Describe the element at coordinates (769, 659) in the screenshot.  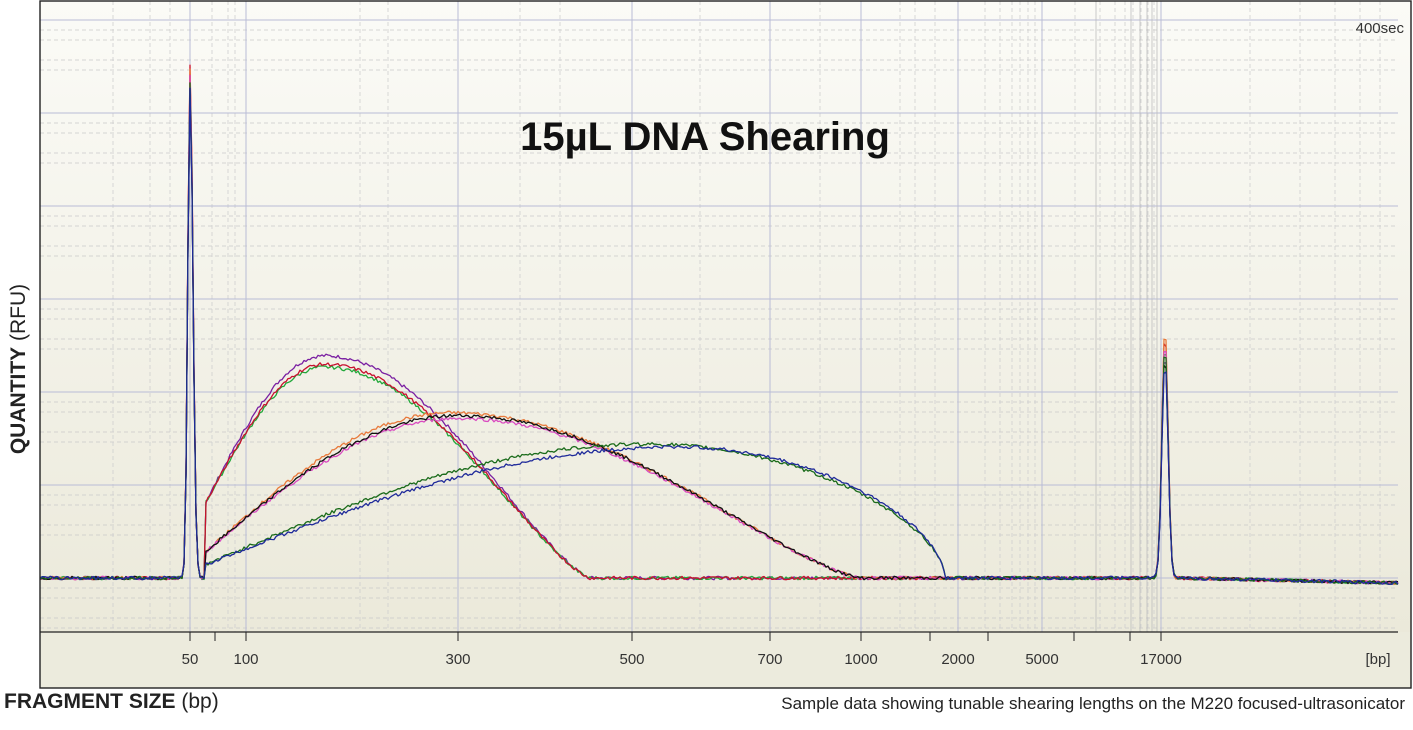
I see `x-tick-label: 700` at that location.